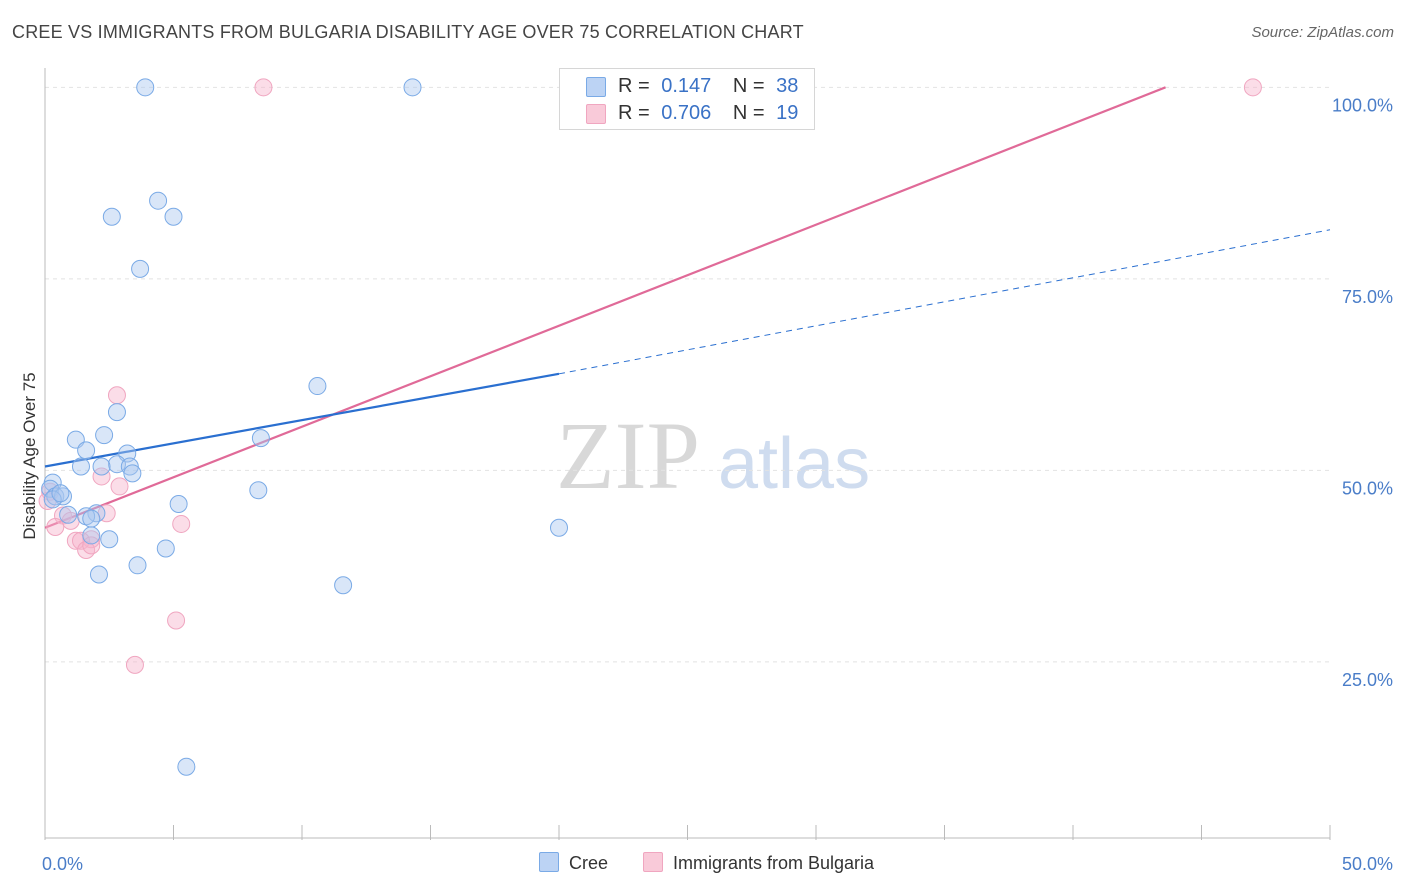 Image resolution: width=1406 pixels, height=892 pixels. What do you see at coordinates (686, 86) in the screenshot?
I see `r-value: 0.147` at bounding box center [686, 86].